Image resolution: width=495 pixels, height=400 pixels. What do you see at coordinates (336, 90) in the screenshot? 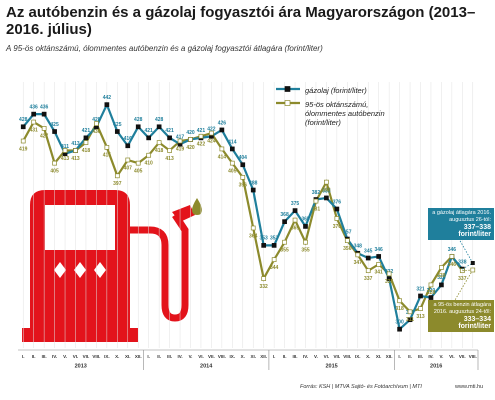
I see `legend-label: gázolaj (forint/liter)` at bounding box center [336, 90].